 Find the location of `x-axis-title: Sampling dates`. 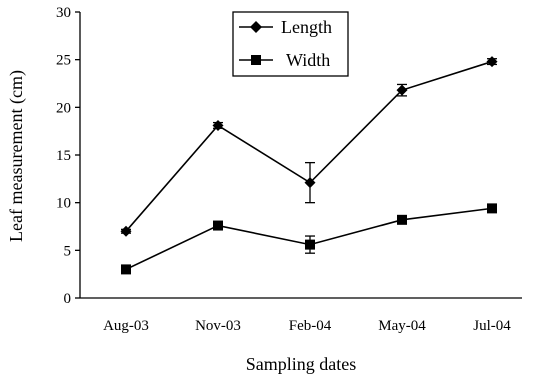

x-axis-title: Sampling dates is located at coordinates (301, 364).